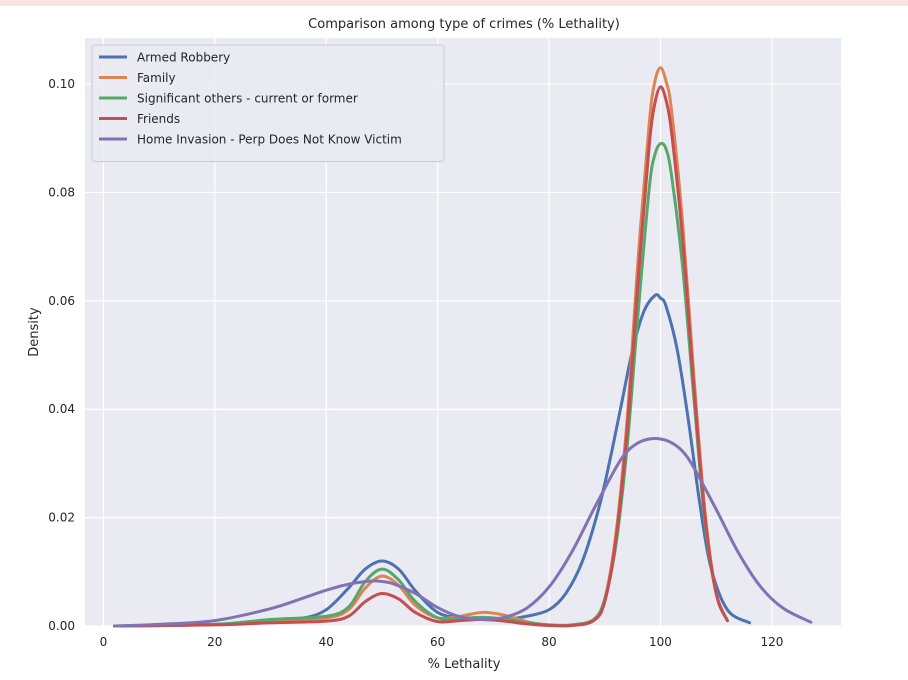  What do you see at coordinates (104, 642) in the screenshot?
I see `x-tick-label: 0` at bounding box center [104, 642].